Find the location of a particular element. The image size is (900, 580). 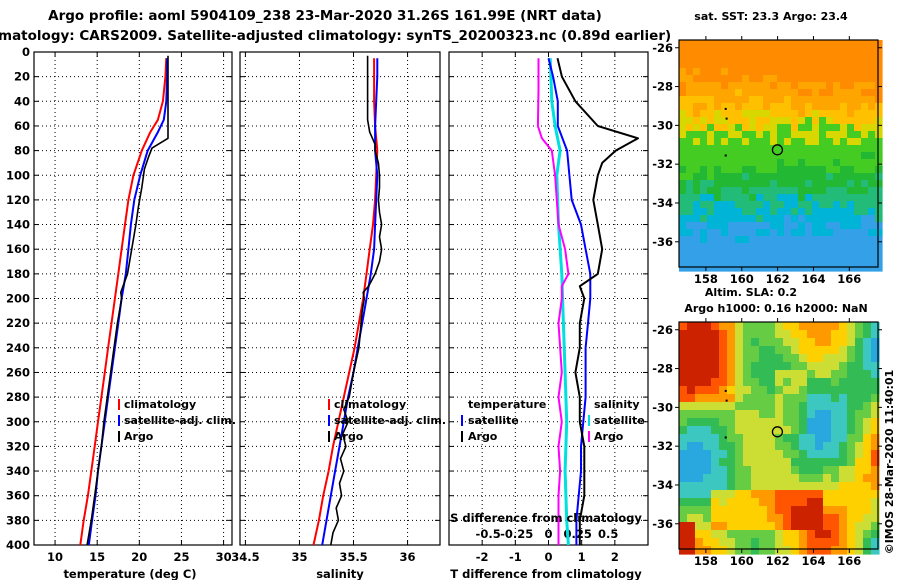

y-tick-label: 160 is located at coordinates (18, 249).